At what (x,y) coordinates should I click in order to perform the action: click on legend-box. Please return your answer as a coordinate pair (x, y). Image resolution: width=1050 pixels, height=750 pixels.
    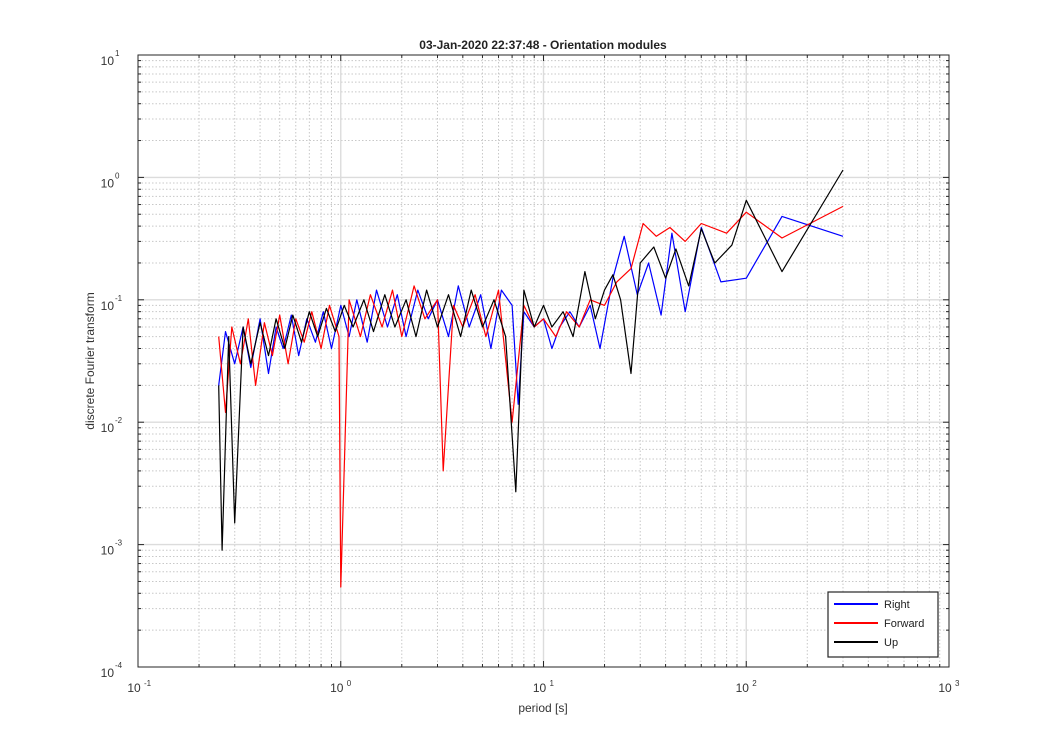
    Looking at the image, I should click on (883, 624).